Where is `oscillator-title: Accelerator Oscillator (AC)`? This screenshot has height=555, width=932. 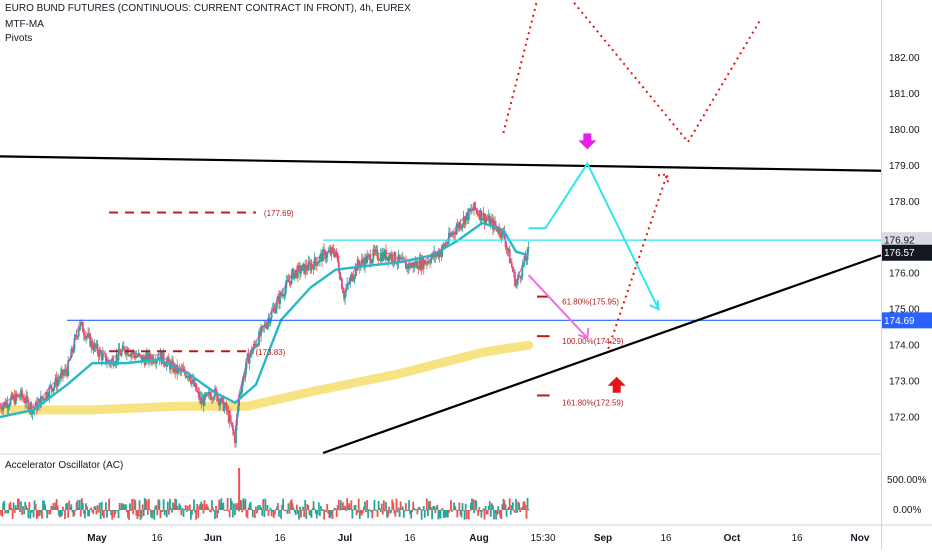
oscillator-title: Accelerator Oscillator (AC) is located at coordinates (64, 465).